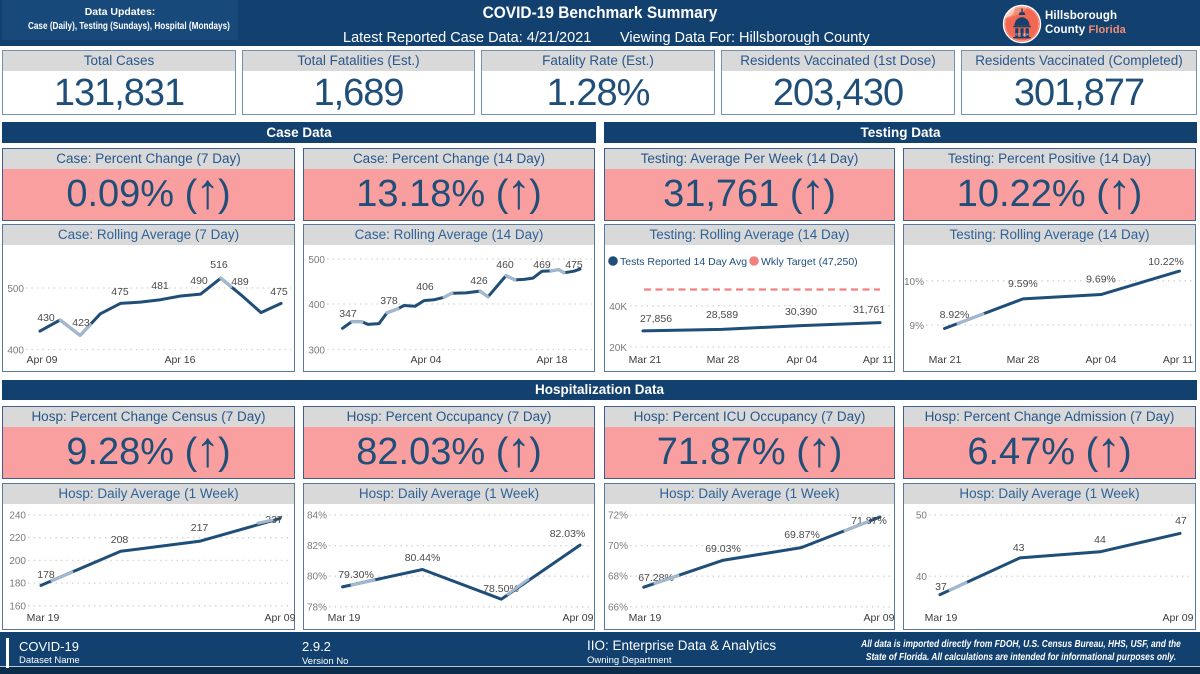  I want to click on svg-text: 406, so click(425, 287).